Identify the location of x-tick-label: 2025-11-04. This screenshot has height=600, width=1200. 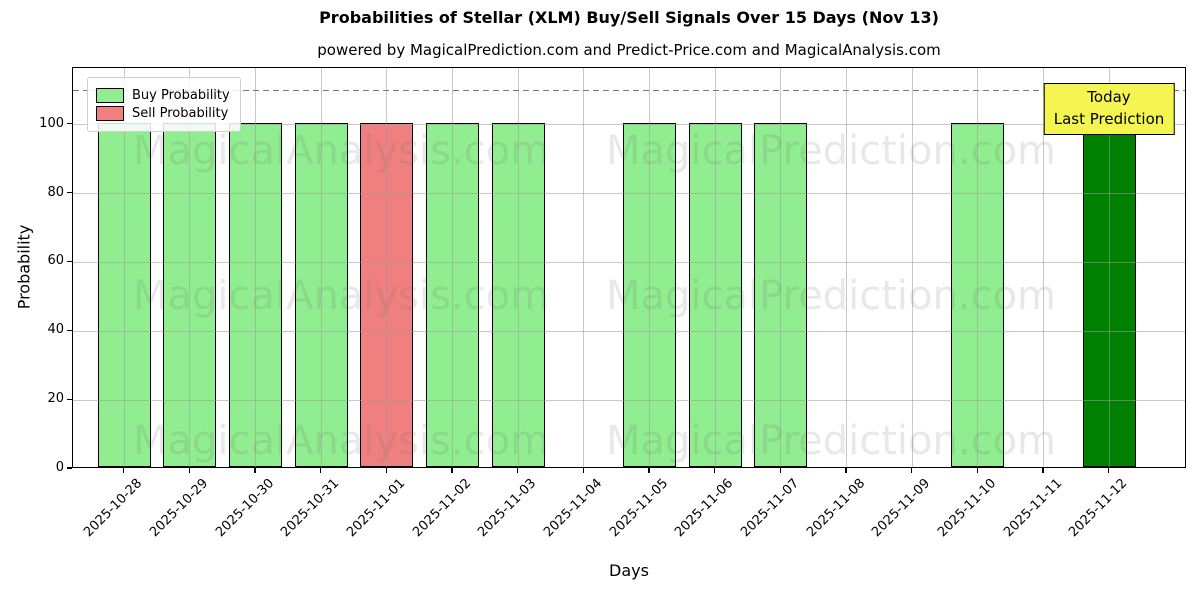
(573, 508).